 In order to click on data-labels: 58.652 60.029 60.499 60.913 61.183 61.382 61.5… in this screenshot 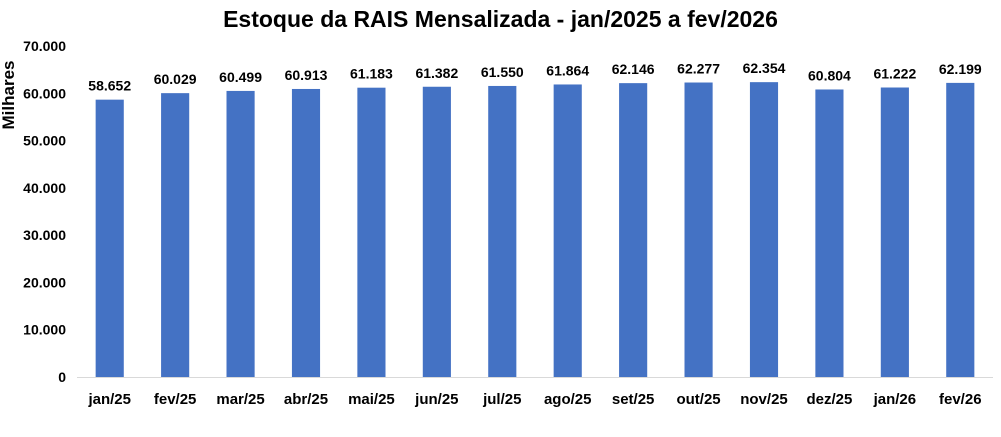, I will do `click(535, 77)`.